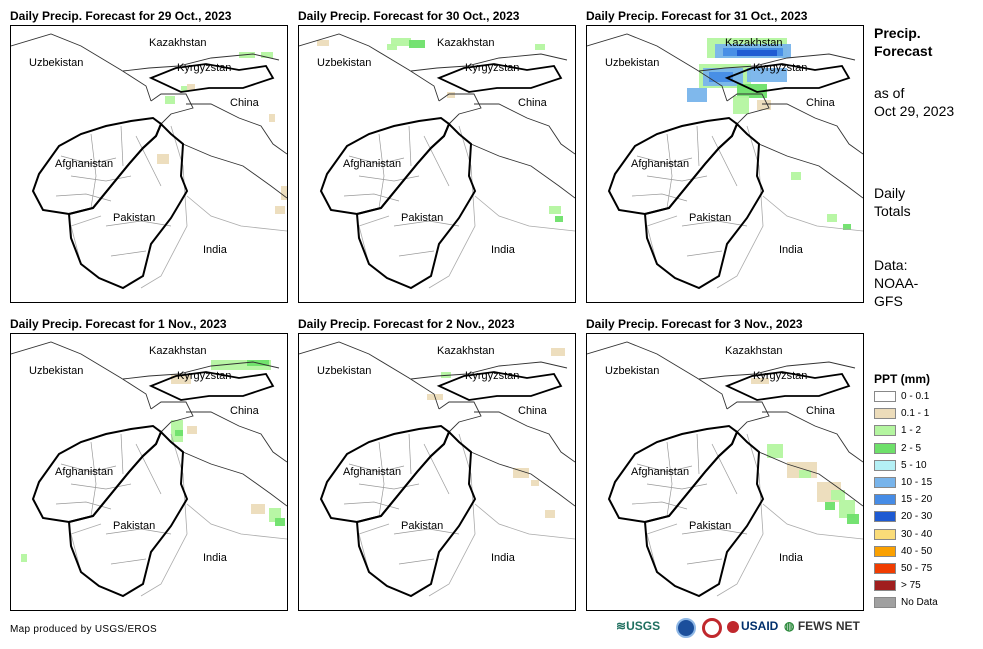 Image resolution: width=983 pixels, height=649 pixels. I want to click on legend-title: PPT (mm), so click(902, 379).